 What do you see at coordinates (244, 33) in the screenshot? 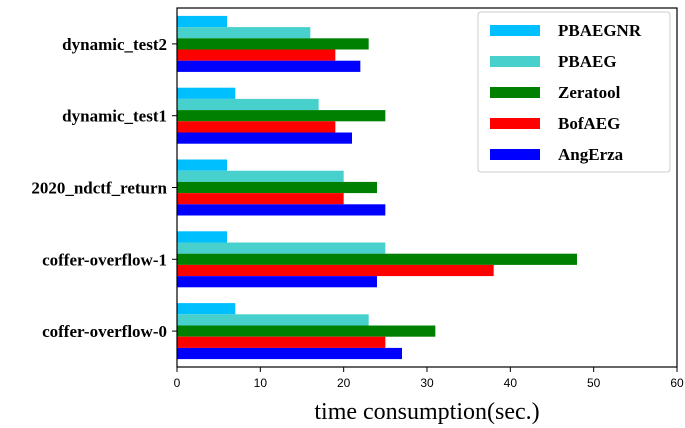
I see `bar-pbaeg-dynamic-test2` at bounding box center [244, 33].